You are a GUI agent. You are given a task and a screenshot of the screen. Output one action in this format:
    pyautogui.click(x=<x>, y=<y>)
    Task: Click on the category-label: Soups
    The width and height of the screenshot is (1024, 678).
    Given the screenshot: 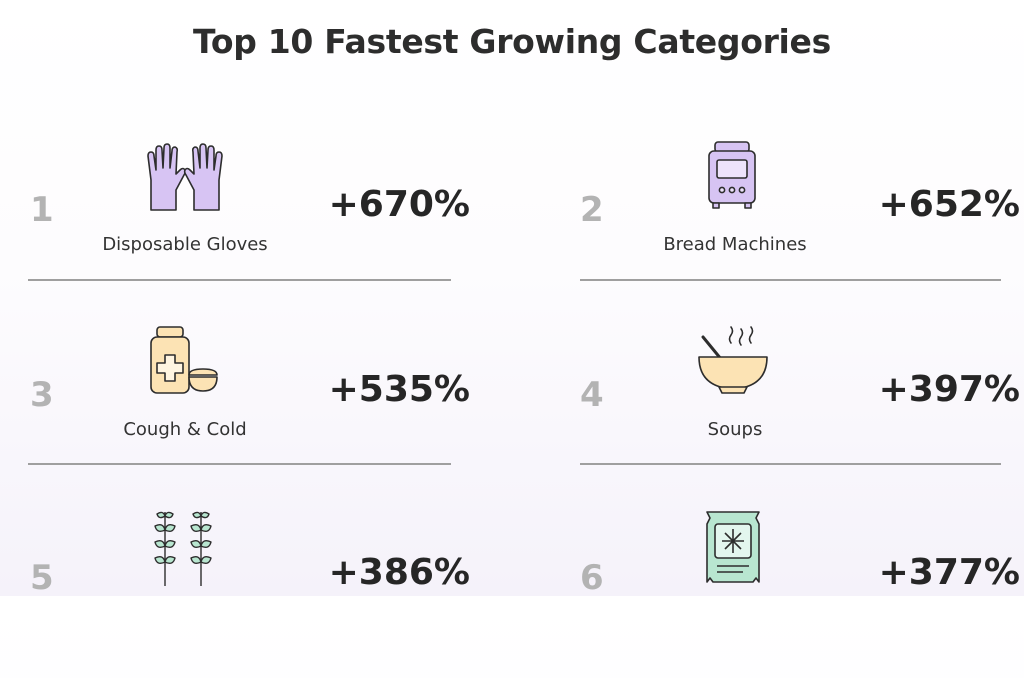 What is the action you would take?
    pyautogui.click(x=735, y=429)
    